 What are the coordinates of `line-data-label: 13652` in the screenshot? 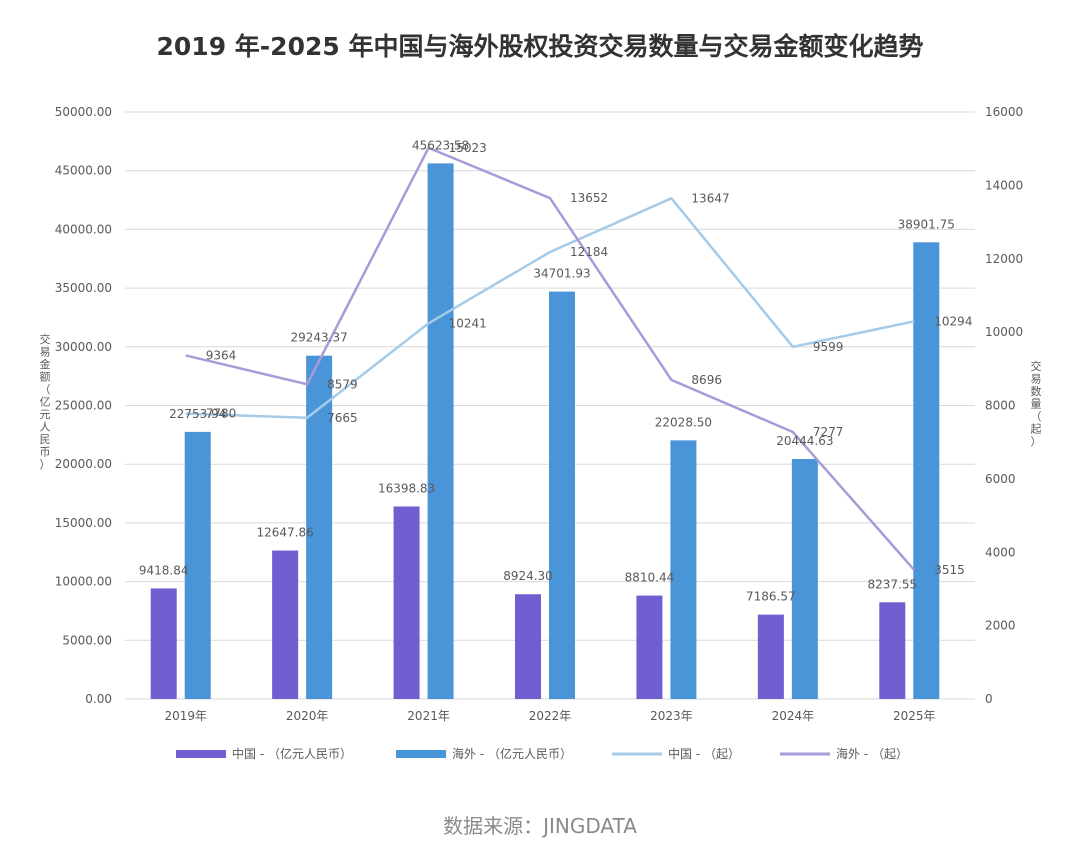 It's located at (589, 198).